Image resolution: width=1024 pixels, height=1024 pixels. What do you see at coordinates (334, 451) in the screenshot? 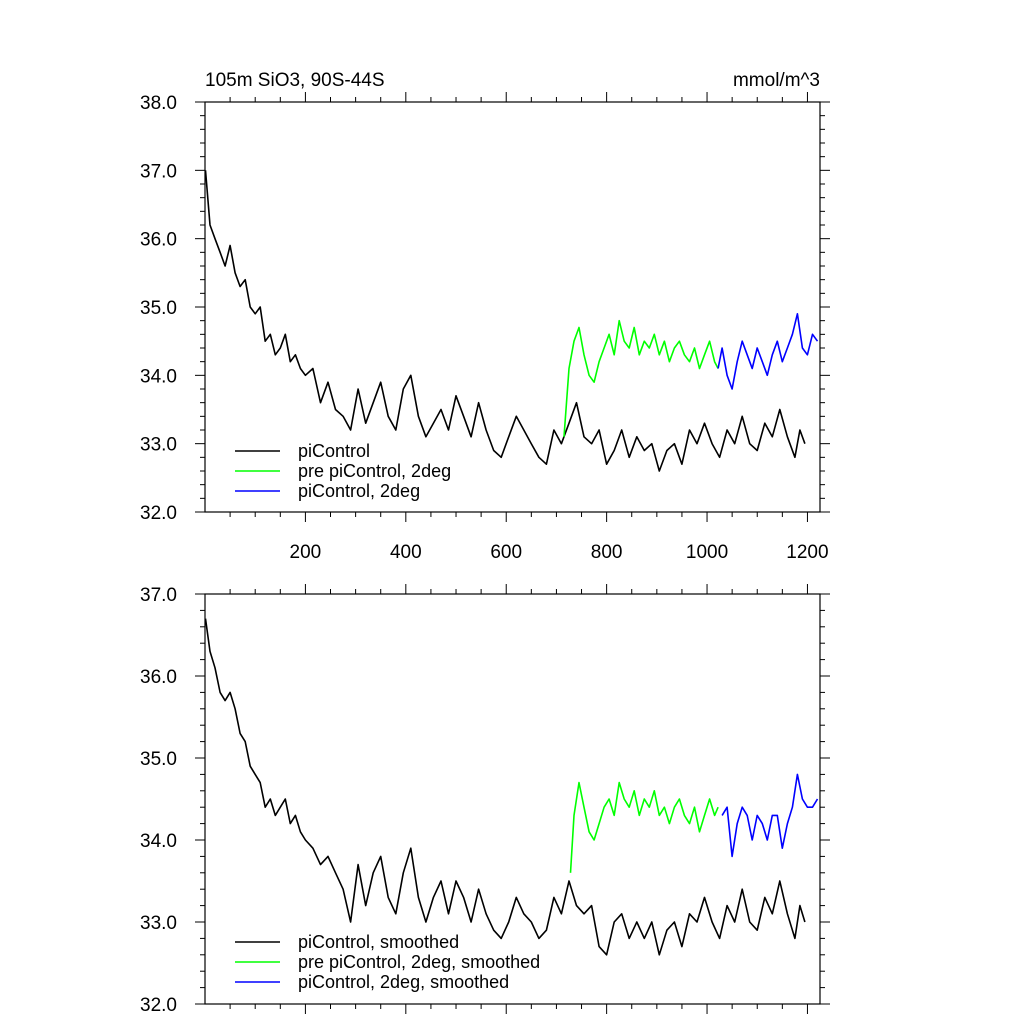
I see `top-legend-label: piControl` at bounding box center [334, 451].